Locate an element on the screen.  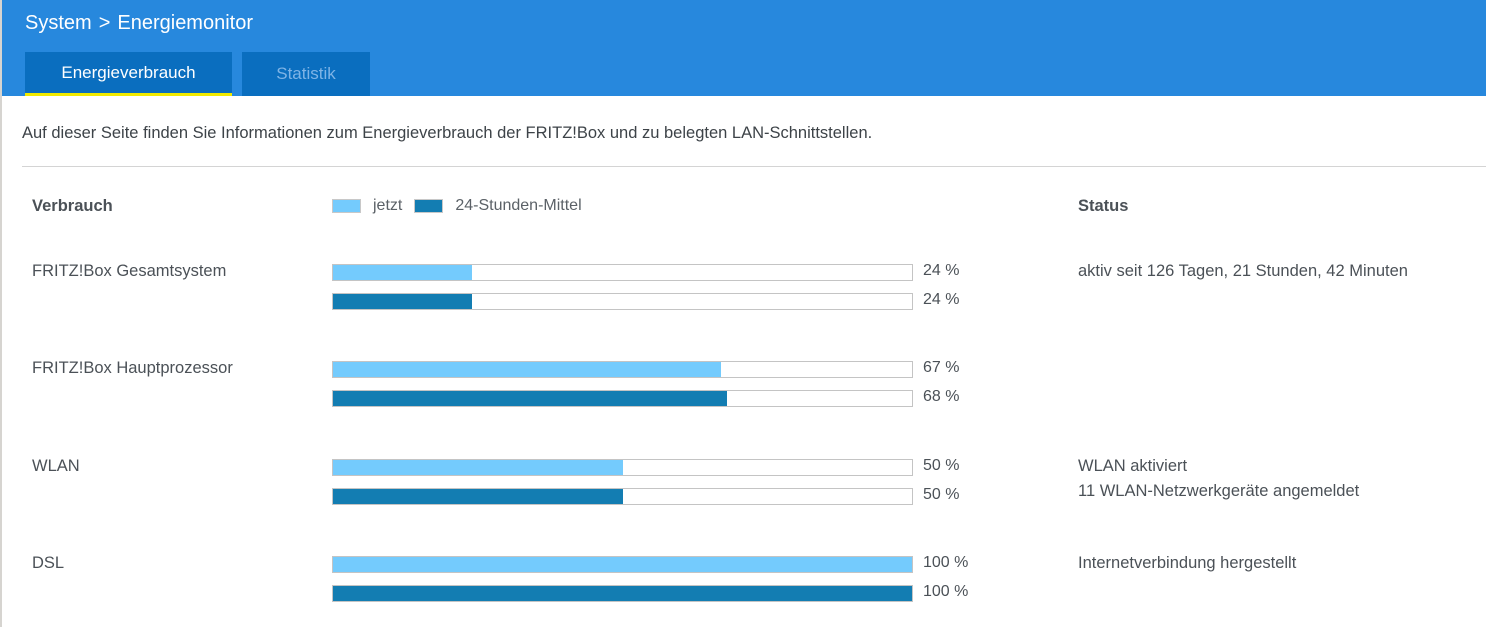
percent-value-avg: 68 % is located at coordinates (941, 396).